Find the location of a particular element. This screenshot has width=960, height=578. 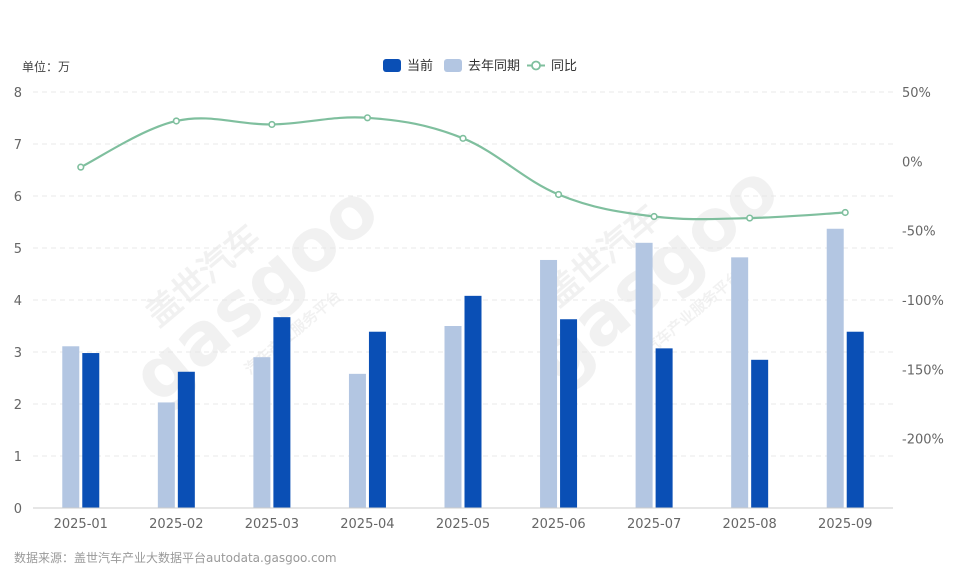

y-right-tick-label: -200% is located at coordinates (923, 440).